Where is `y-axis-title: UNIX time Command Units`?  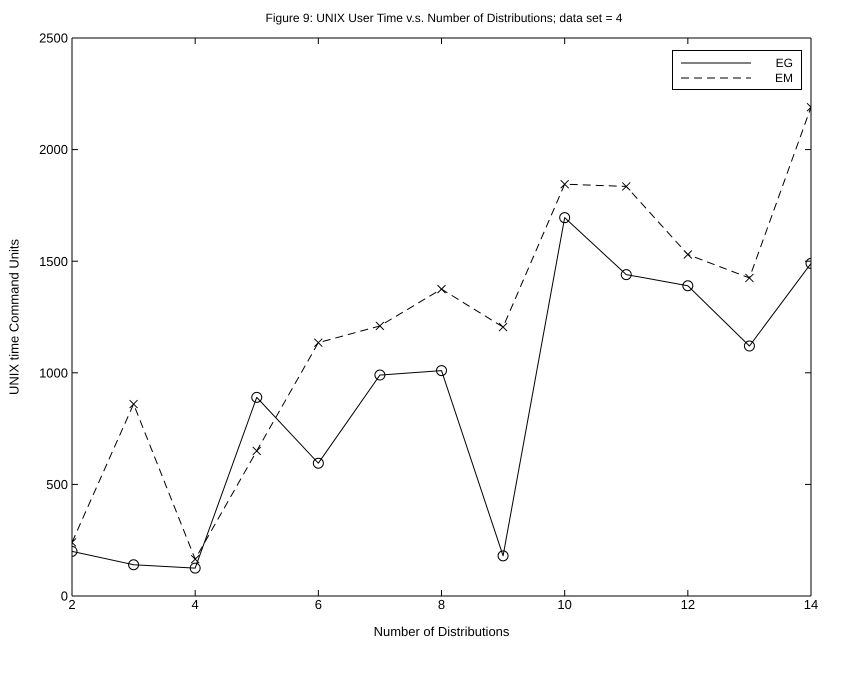 y-axis-title: UNIX time Command Units is located at coordinates (14, 317).